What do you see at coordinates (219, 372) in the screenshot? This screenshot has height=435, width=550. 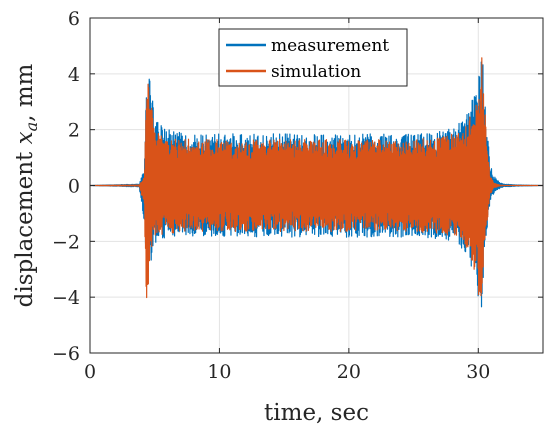 I see `x-tick-label-1: 10` at bounding box center [219, 372].